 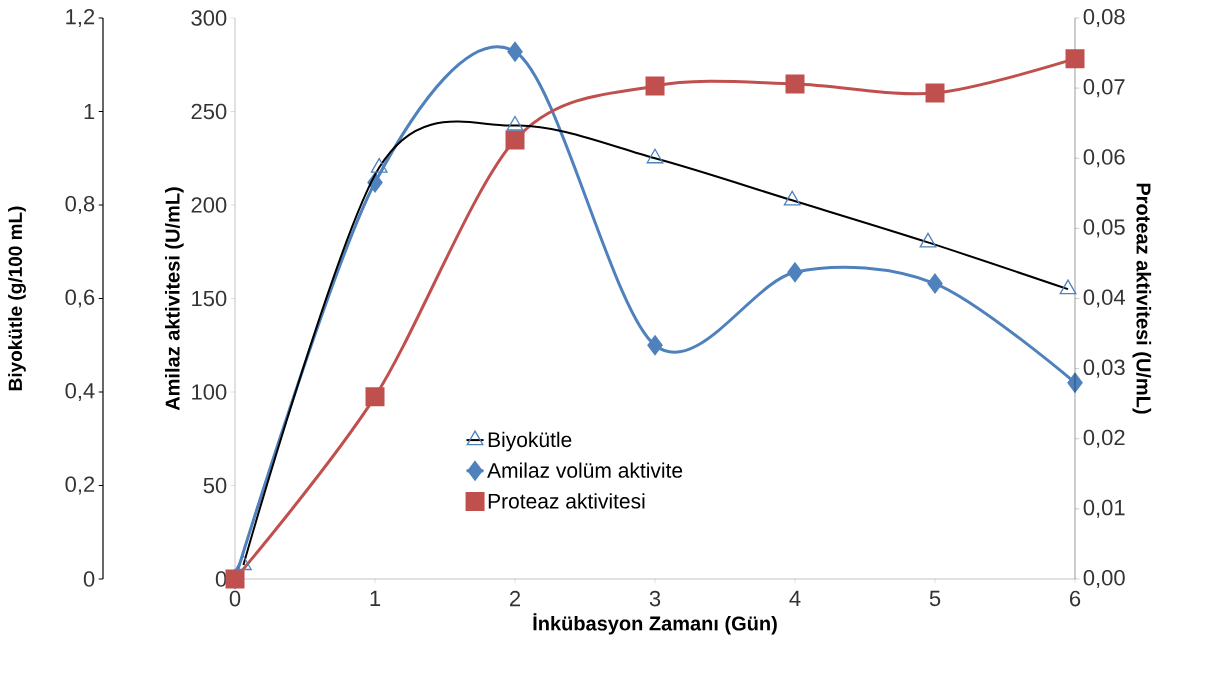 I want to click on y2-tick-label: 0,05, so click(x=1104, y=228).